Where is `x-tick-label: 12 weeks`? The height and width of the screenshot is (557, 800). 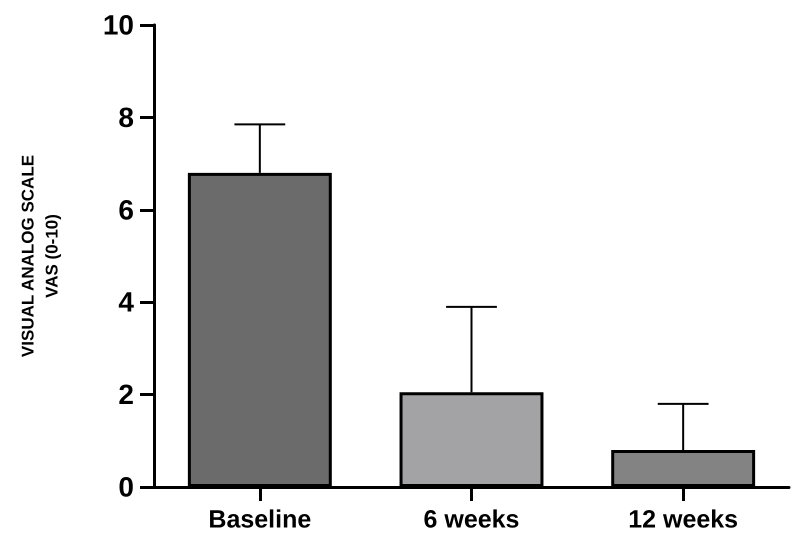 x-tick-label: 12 weeks is located at coordinates (683, 520).